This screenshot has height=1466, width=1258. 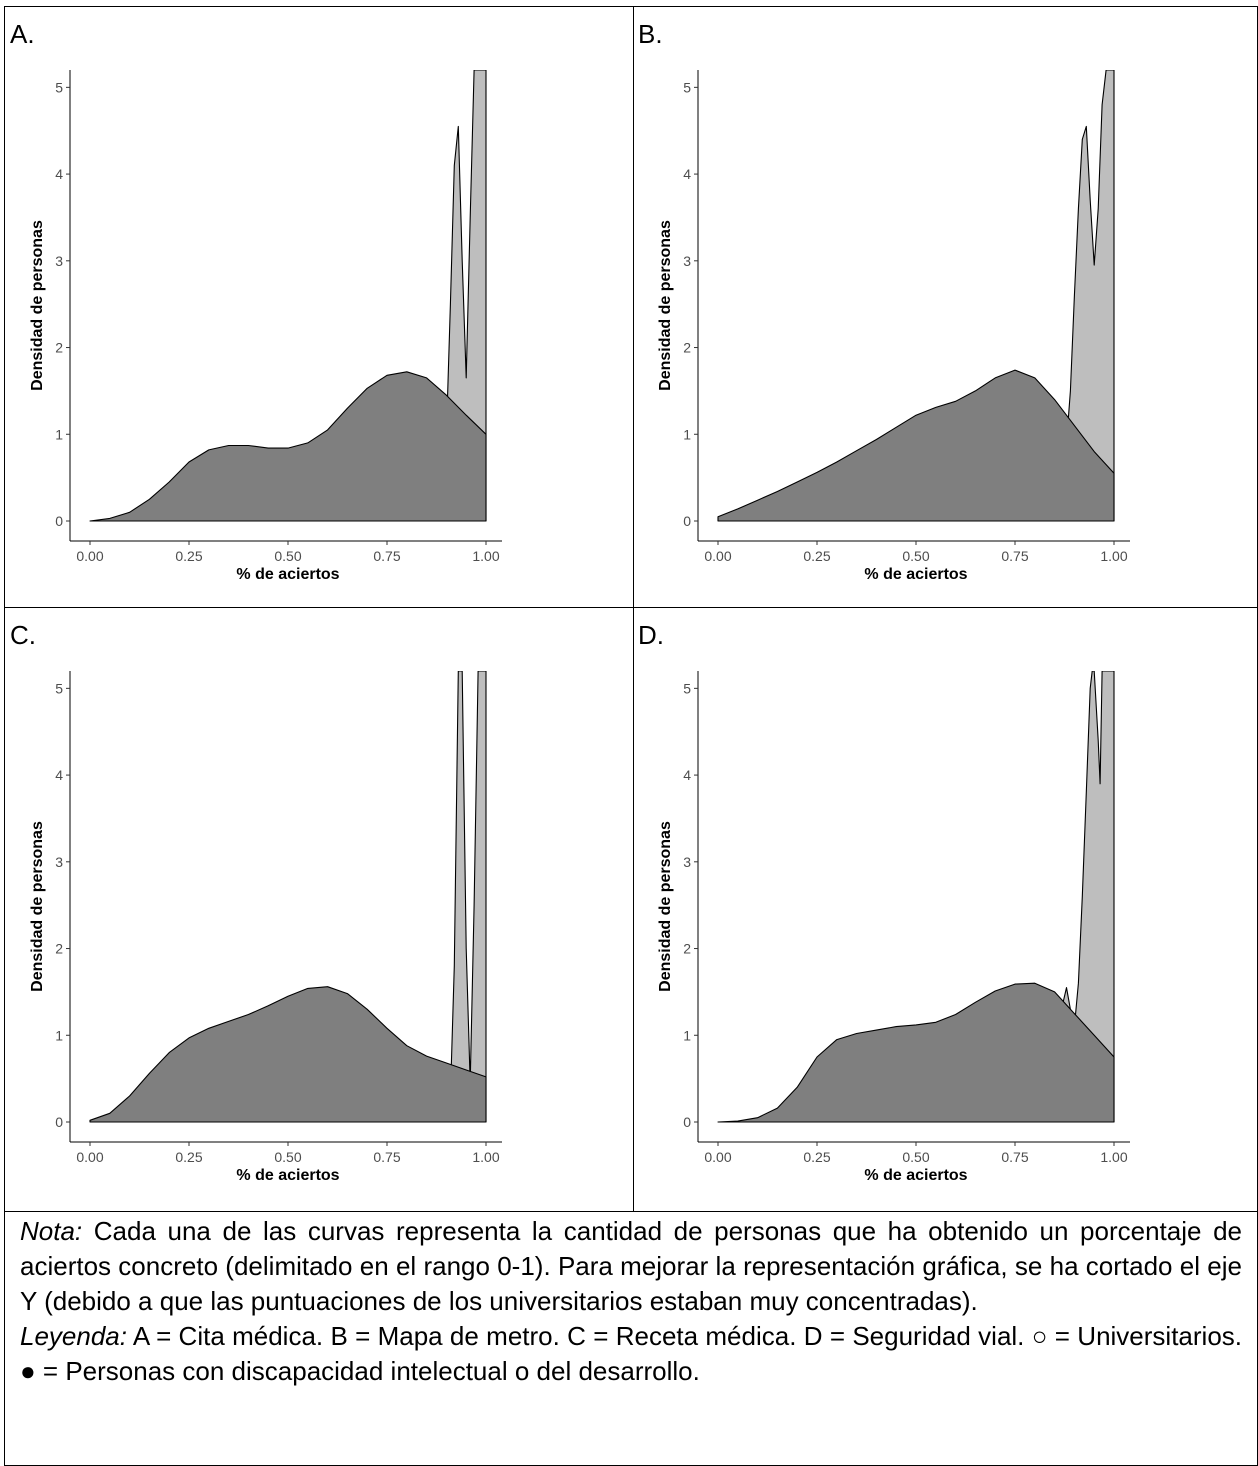 I want to click on table-border-mid-h1, so click(x=631, y=607).